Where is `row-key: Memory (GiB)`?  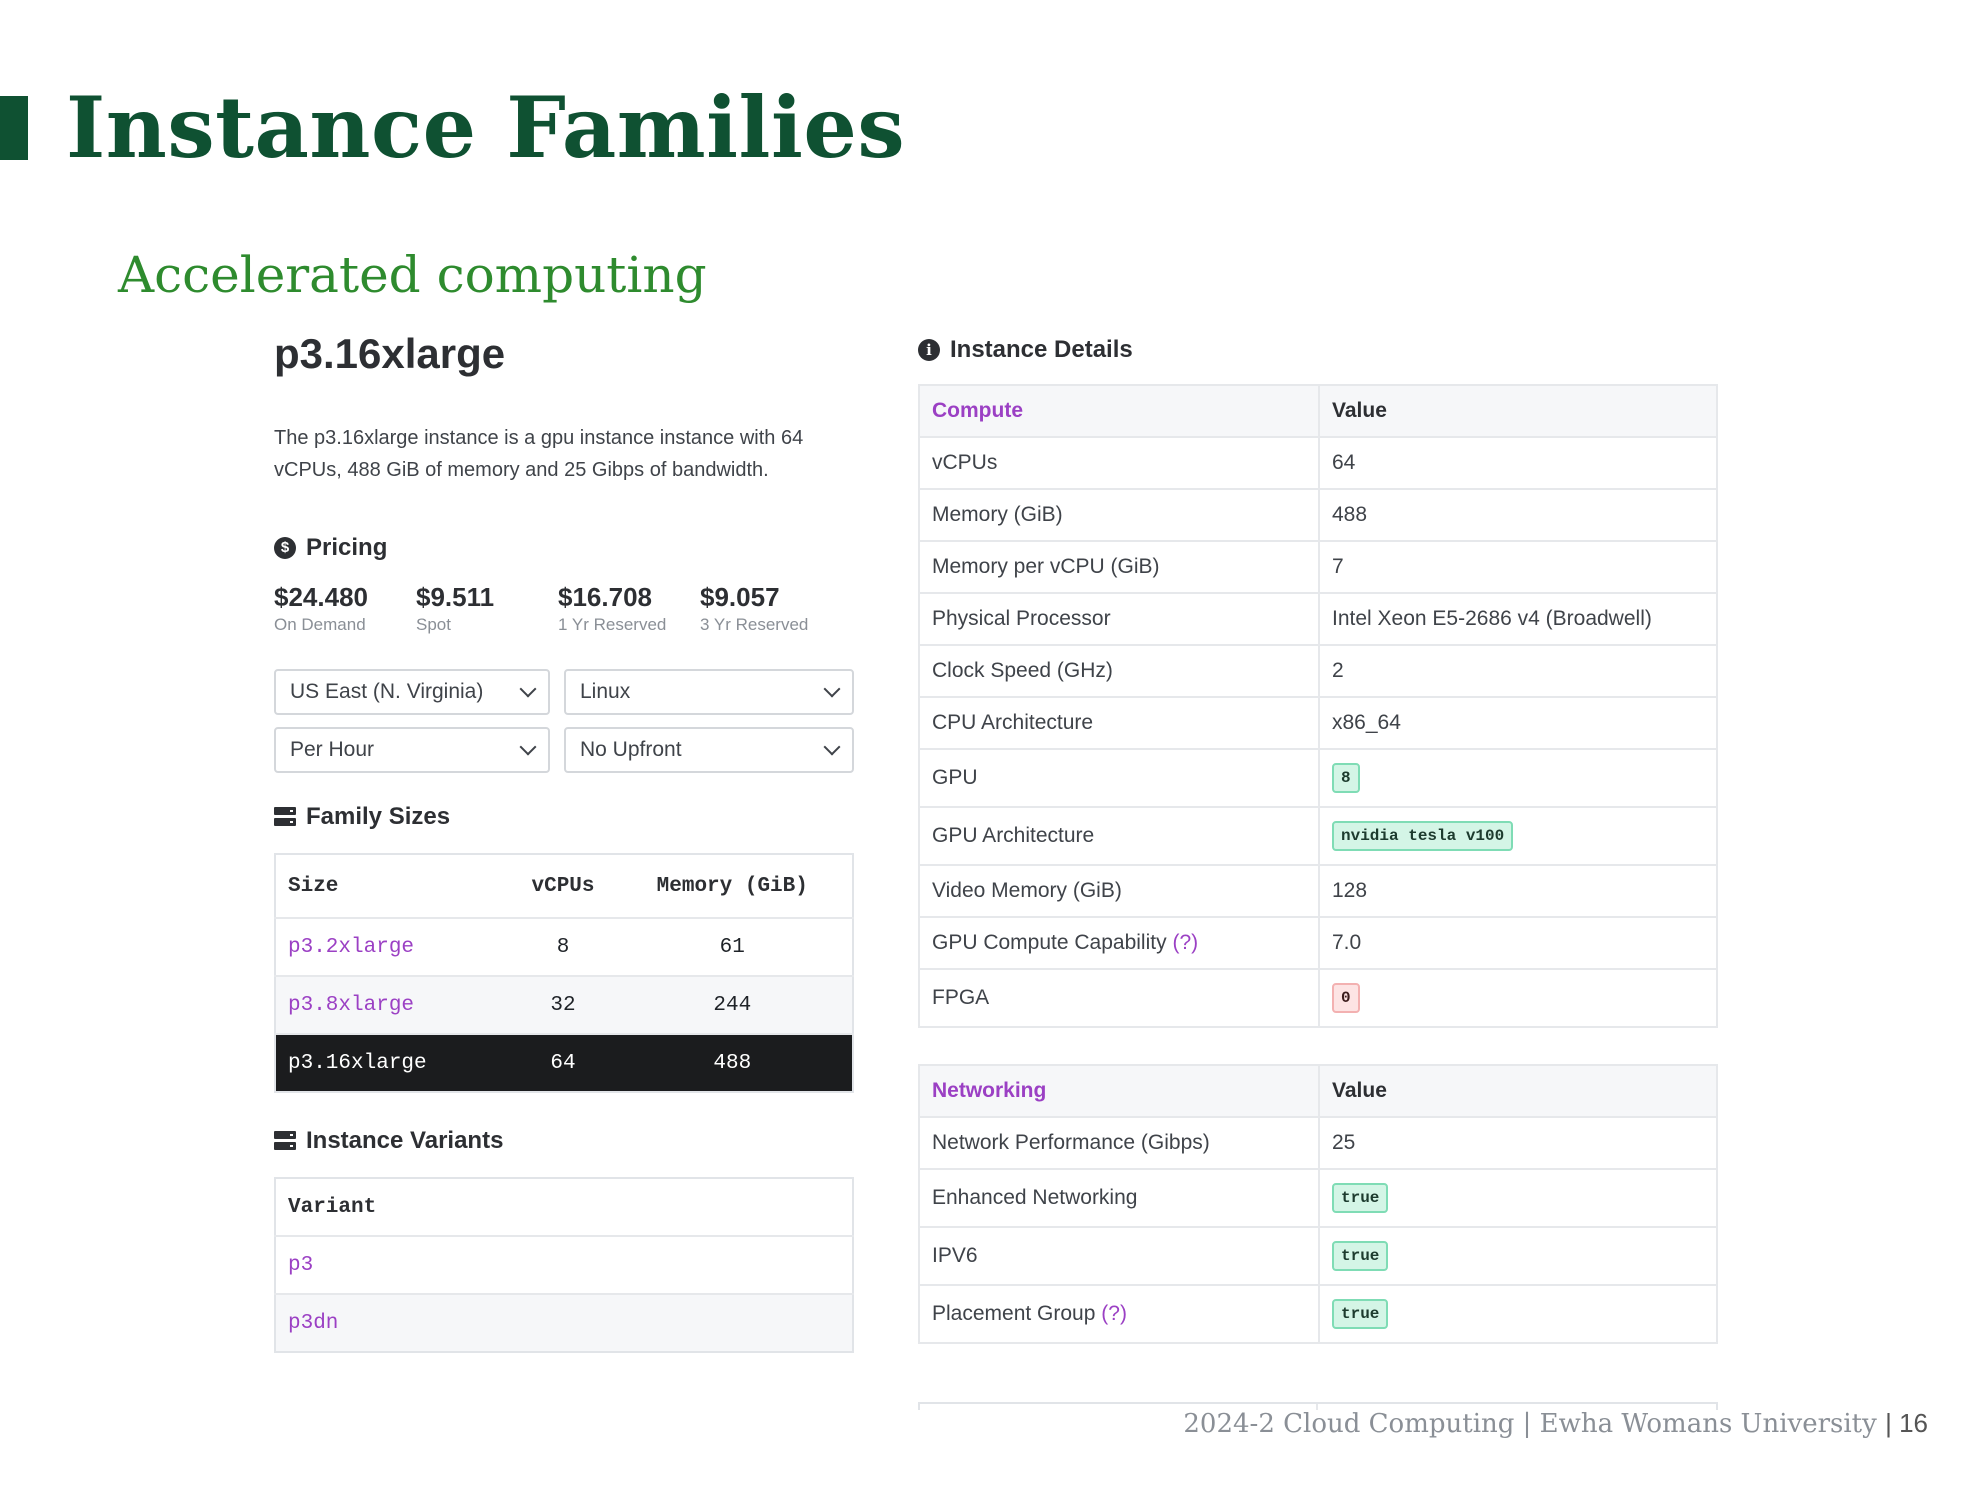 row-key: Memory (GiB) is located at coordinates (1119, 515).